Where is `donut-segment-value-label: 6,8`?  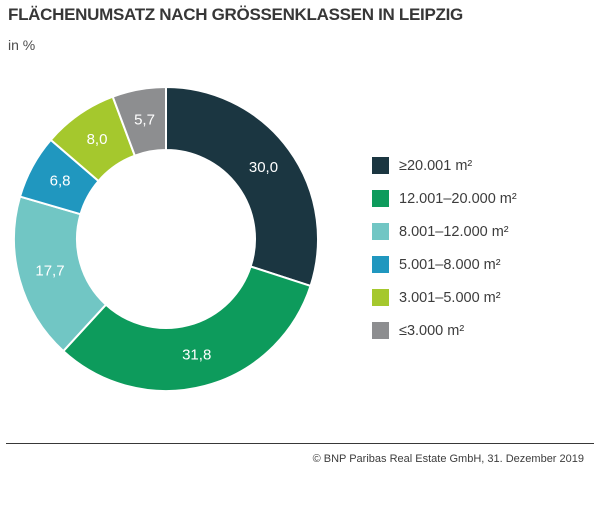 donut-segment-value-label: 6,8 is located at coordinates (60, 181).